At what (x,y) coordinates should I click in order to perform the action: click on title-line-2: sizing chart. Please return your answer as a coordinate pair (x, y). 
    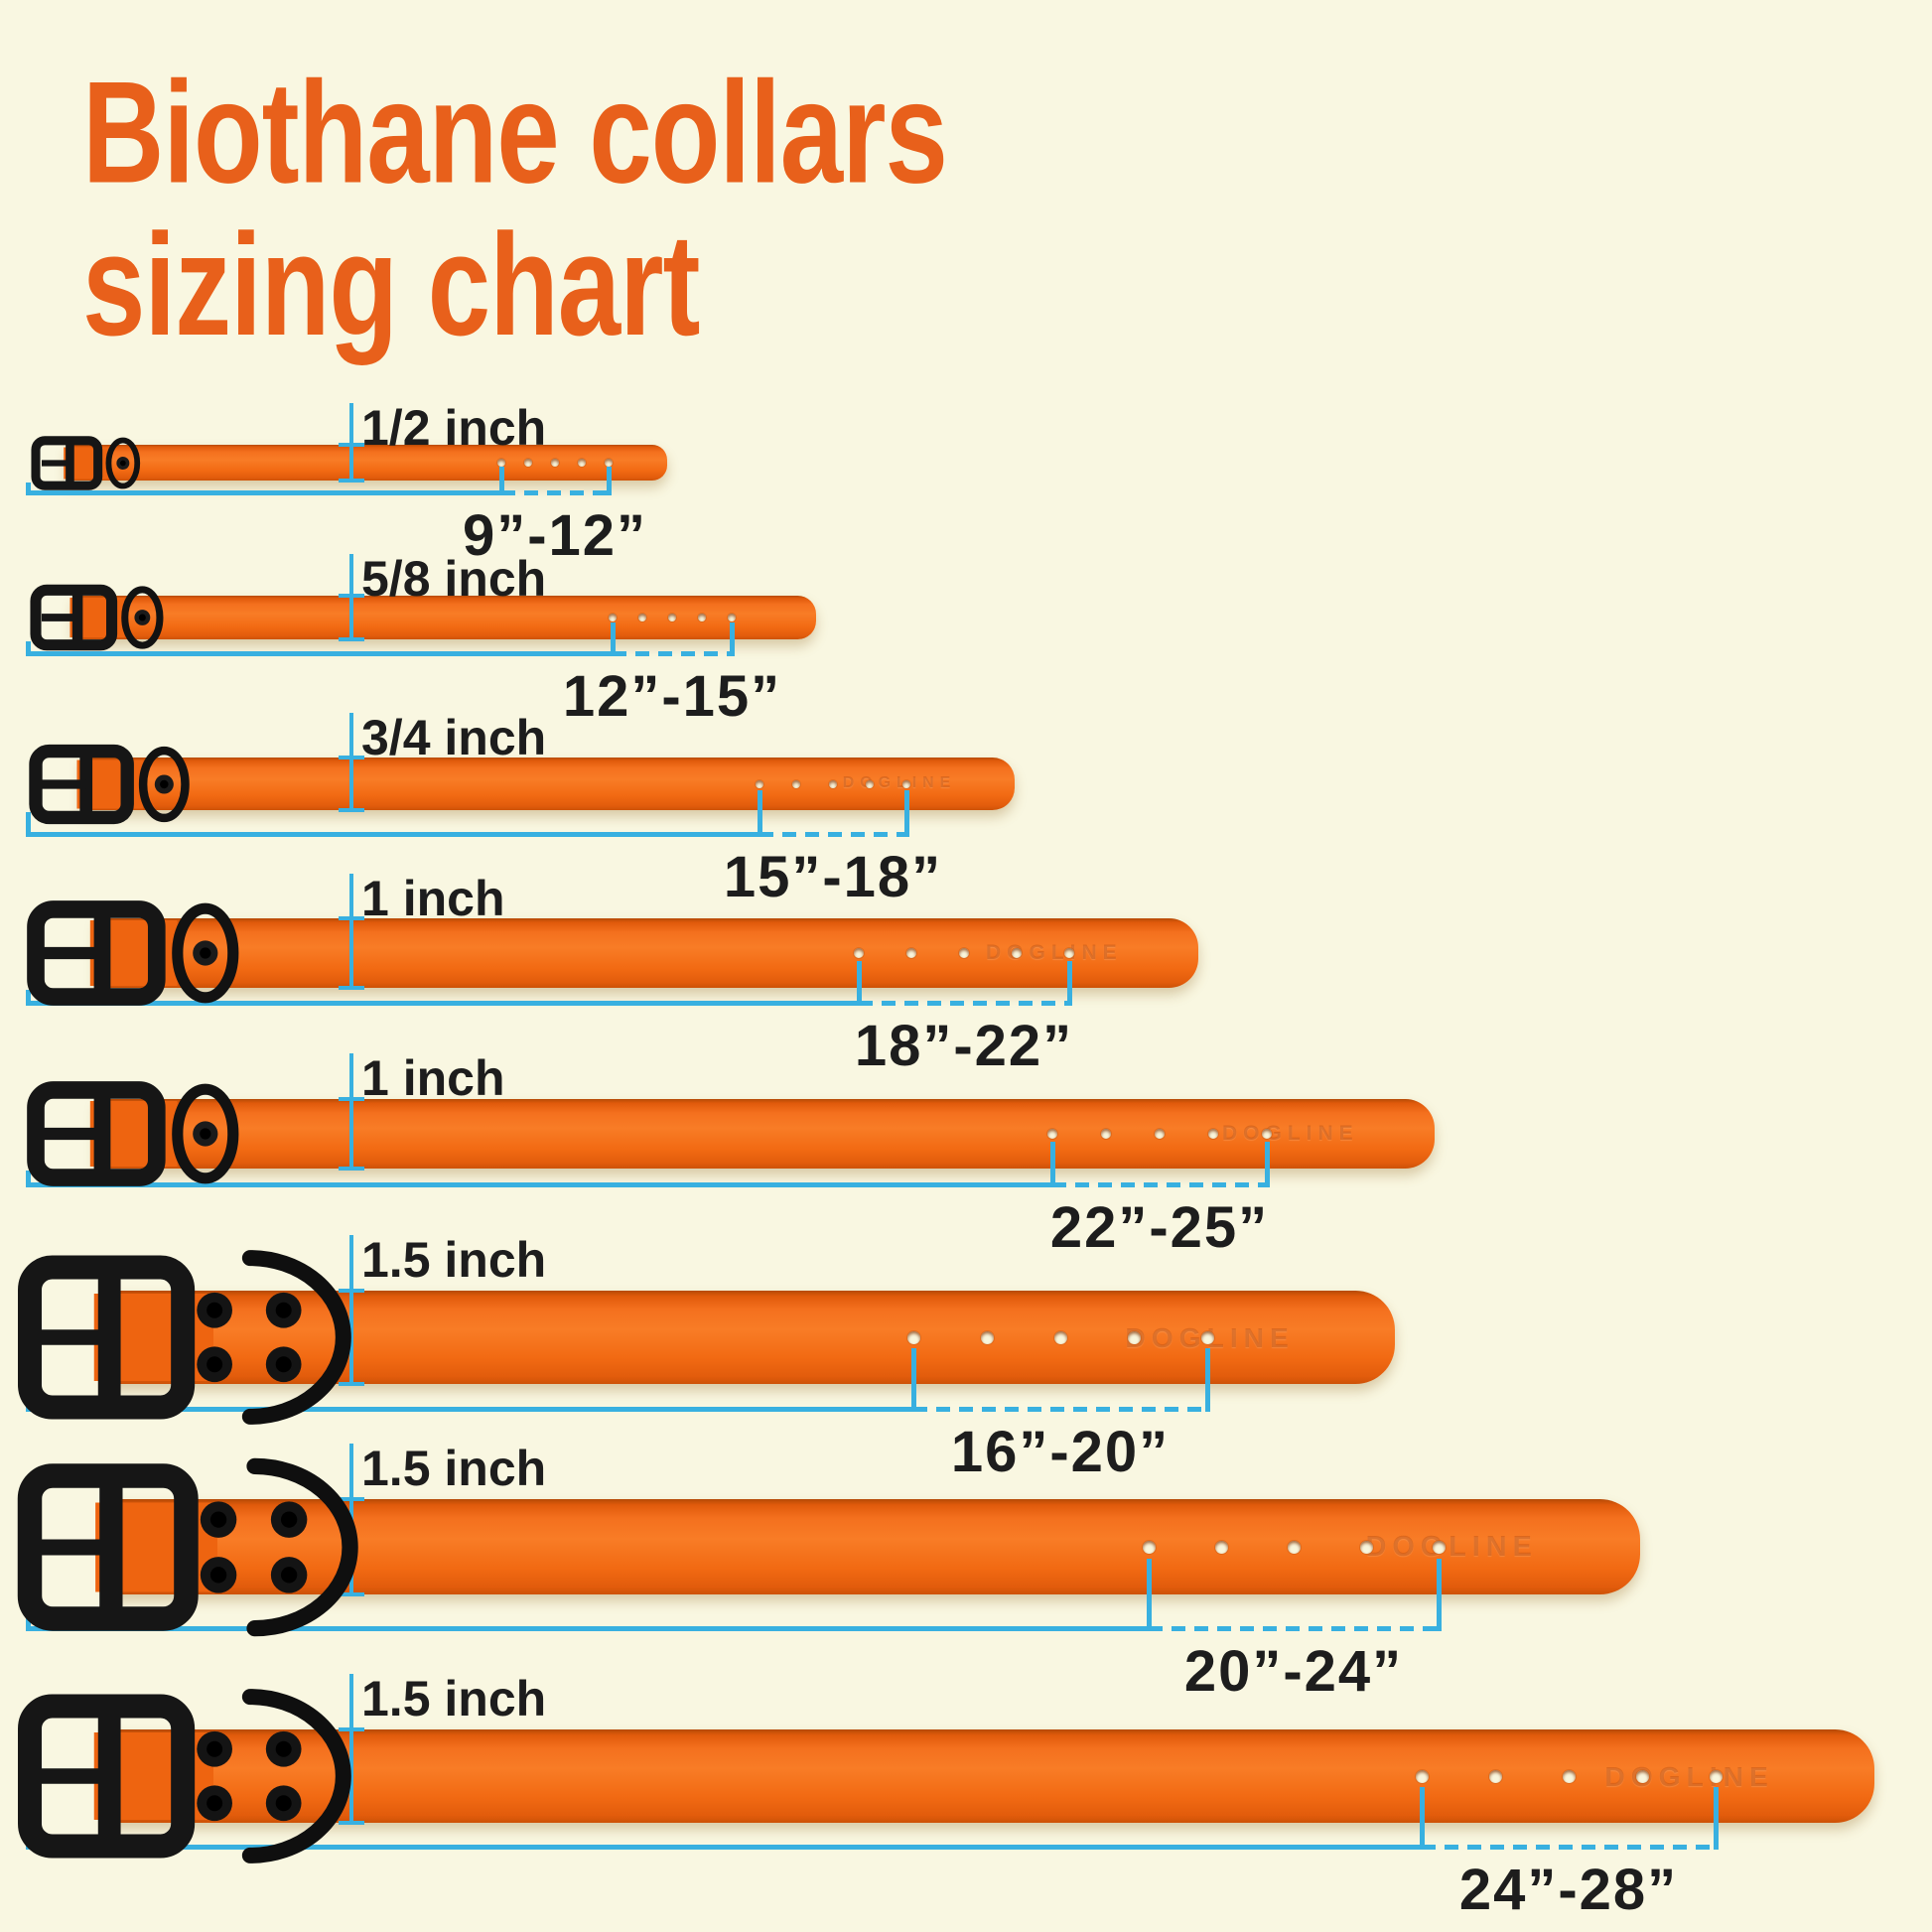
    Looking at the image, I should click on (391, 286).